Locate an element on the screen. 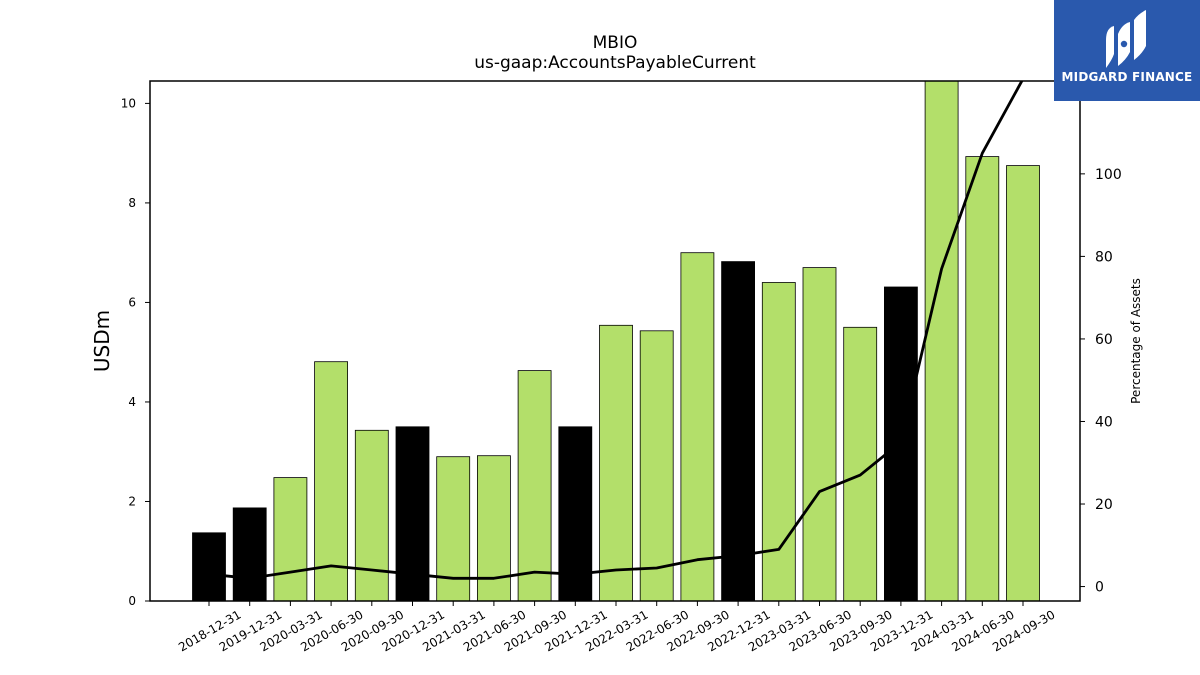 Image resolution: width=1200 pixels, height=675 pixels. y2-tick-label: 20 is located at coordinates (1104, 505).